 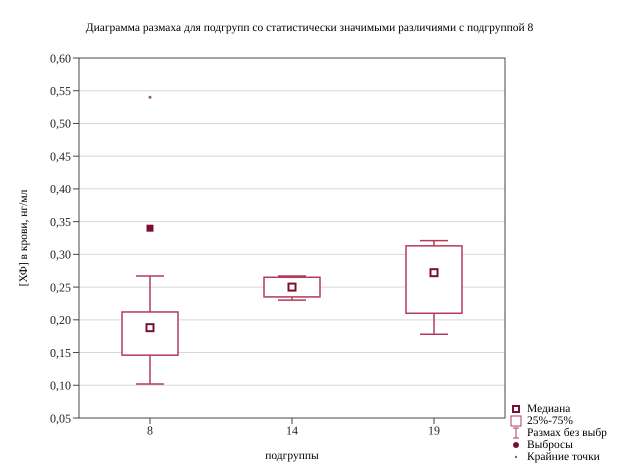 What do you see at coordinates (60, 418) in the screenshot?
I see `y-tick-label: 0,05` at bounding box center [60, 418].